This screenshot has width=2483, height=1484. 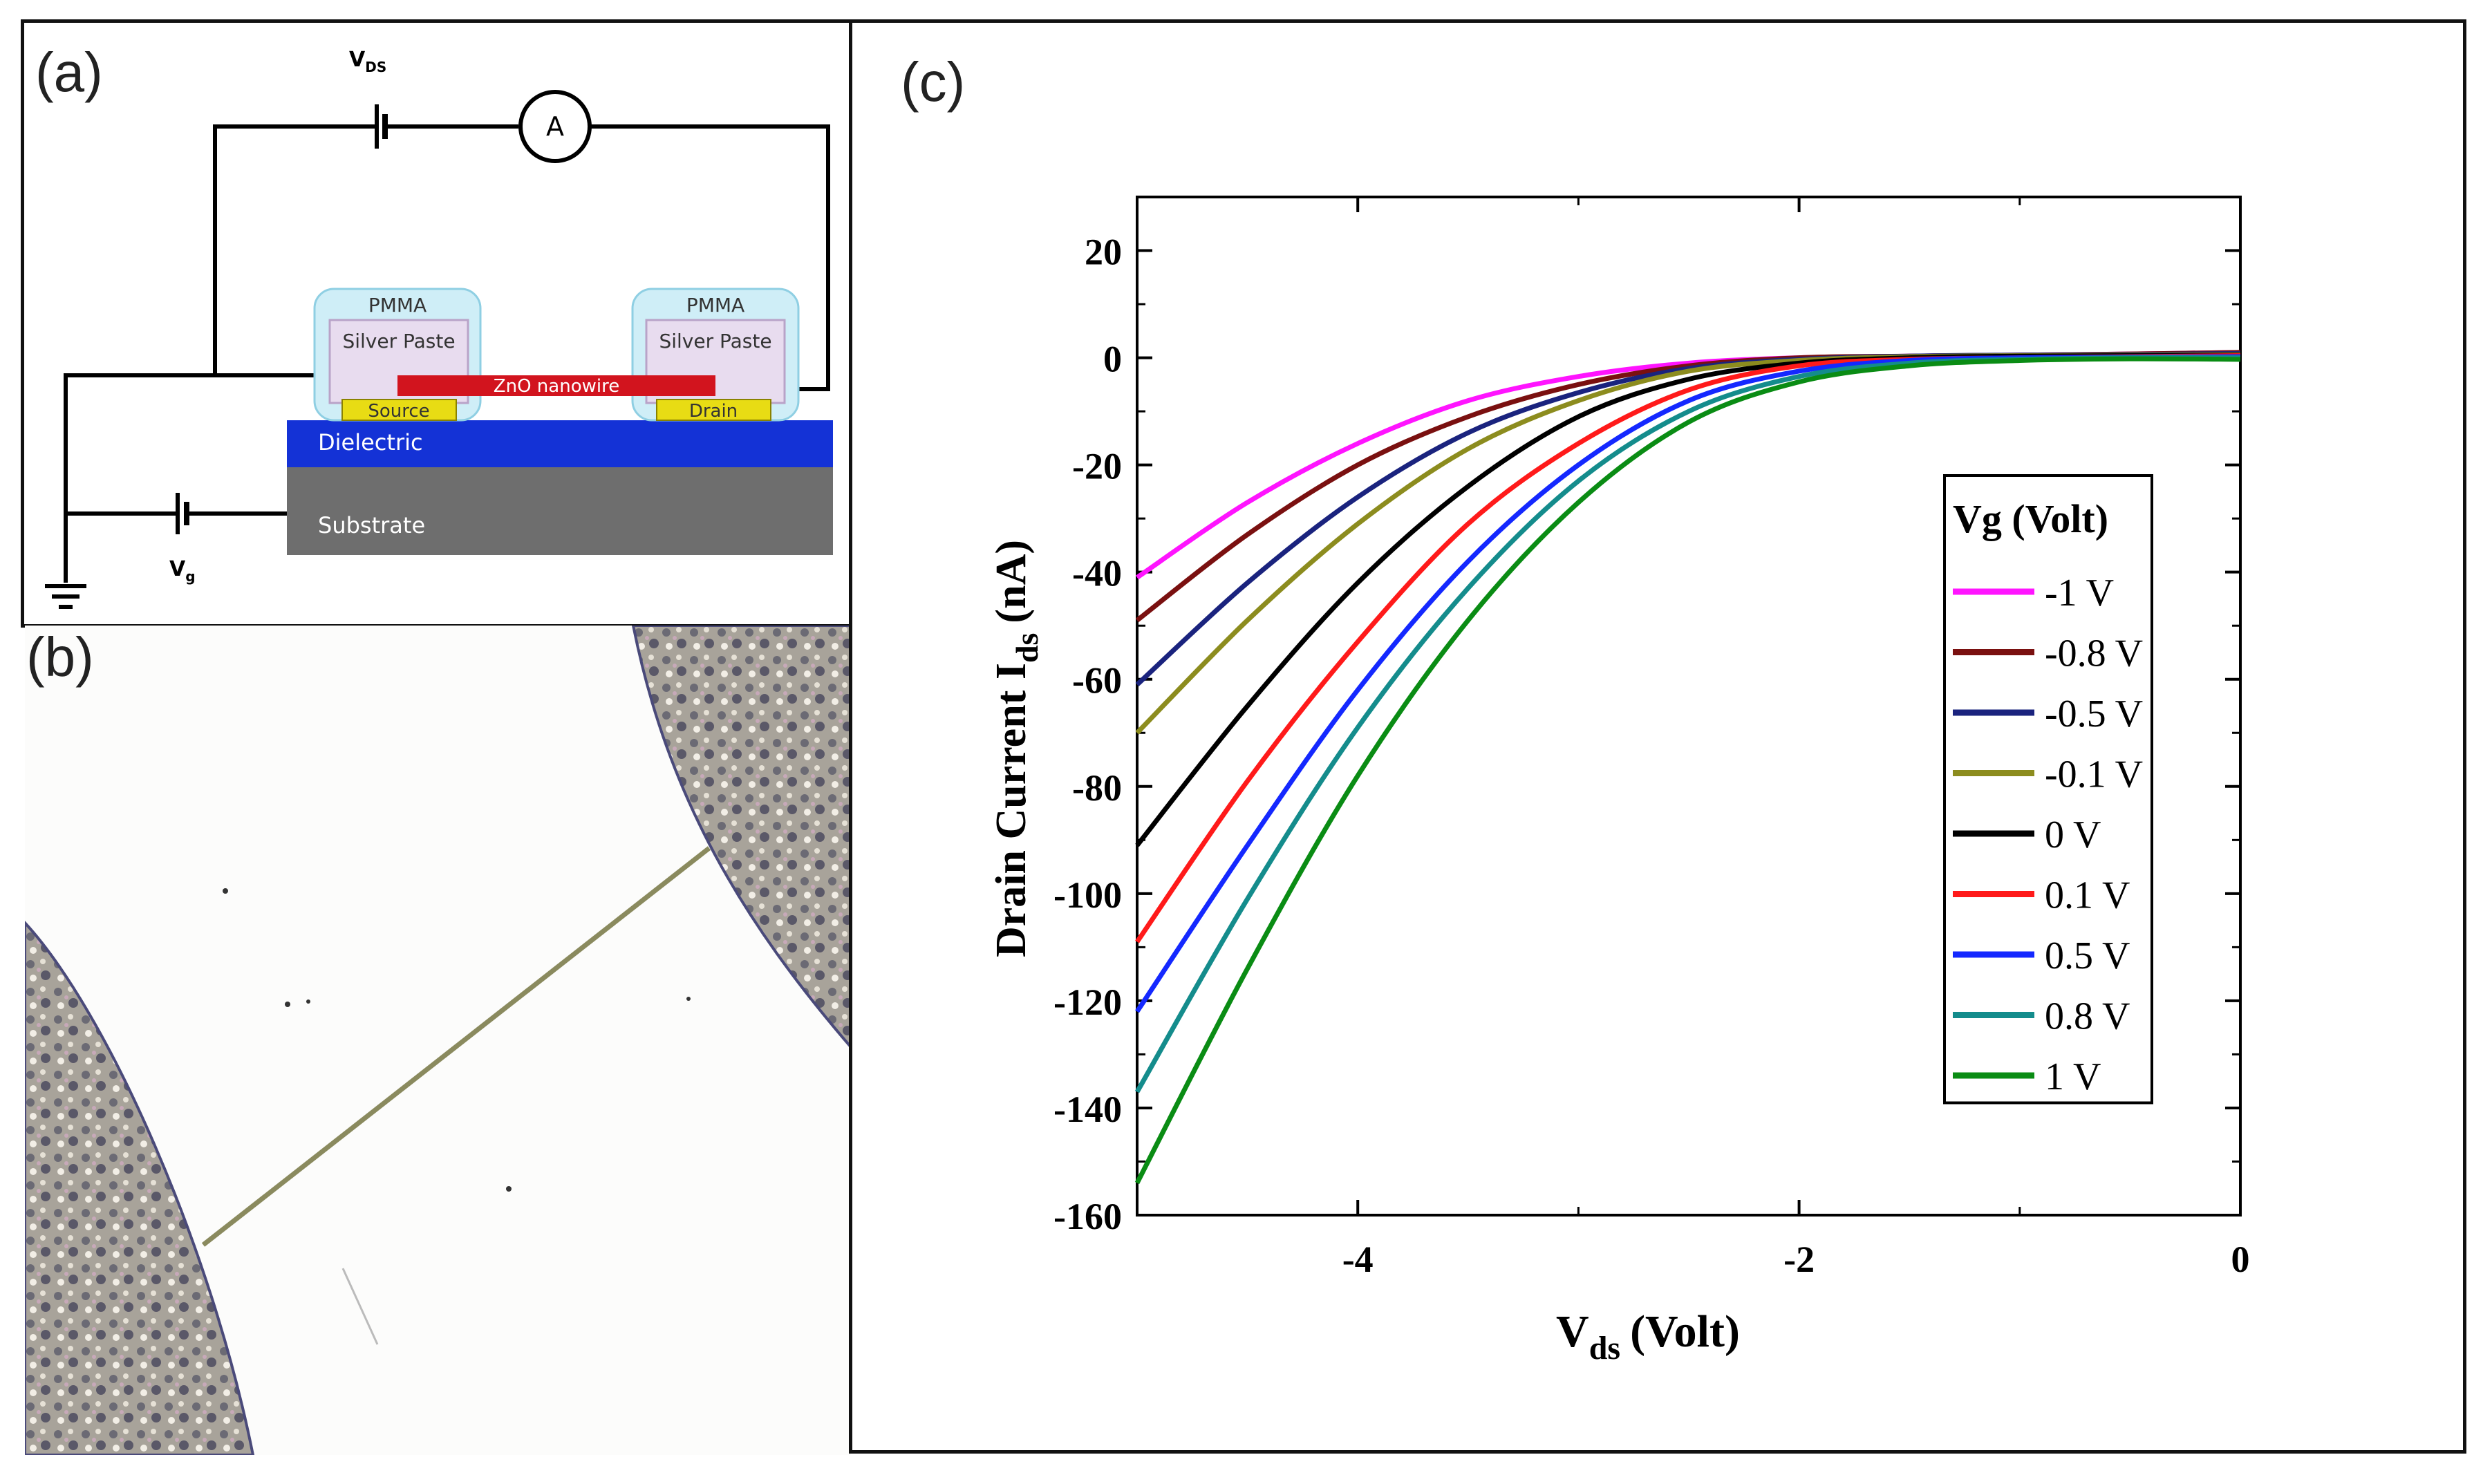 What do you see at coordinates (1103, 252) in the screenshot?
I see `y-tick-label: 20` at bounding box center [1103, 252].